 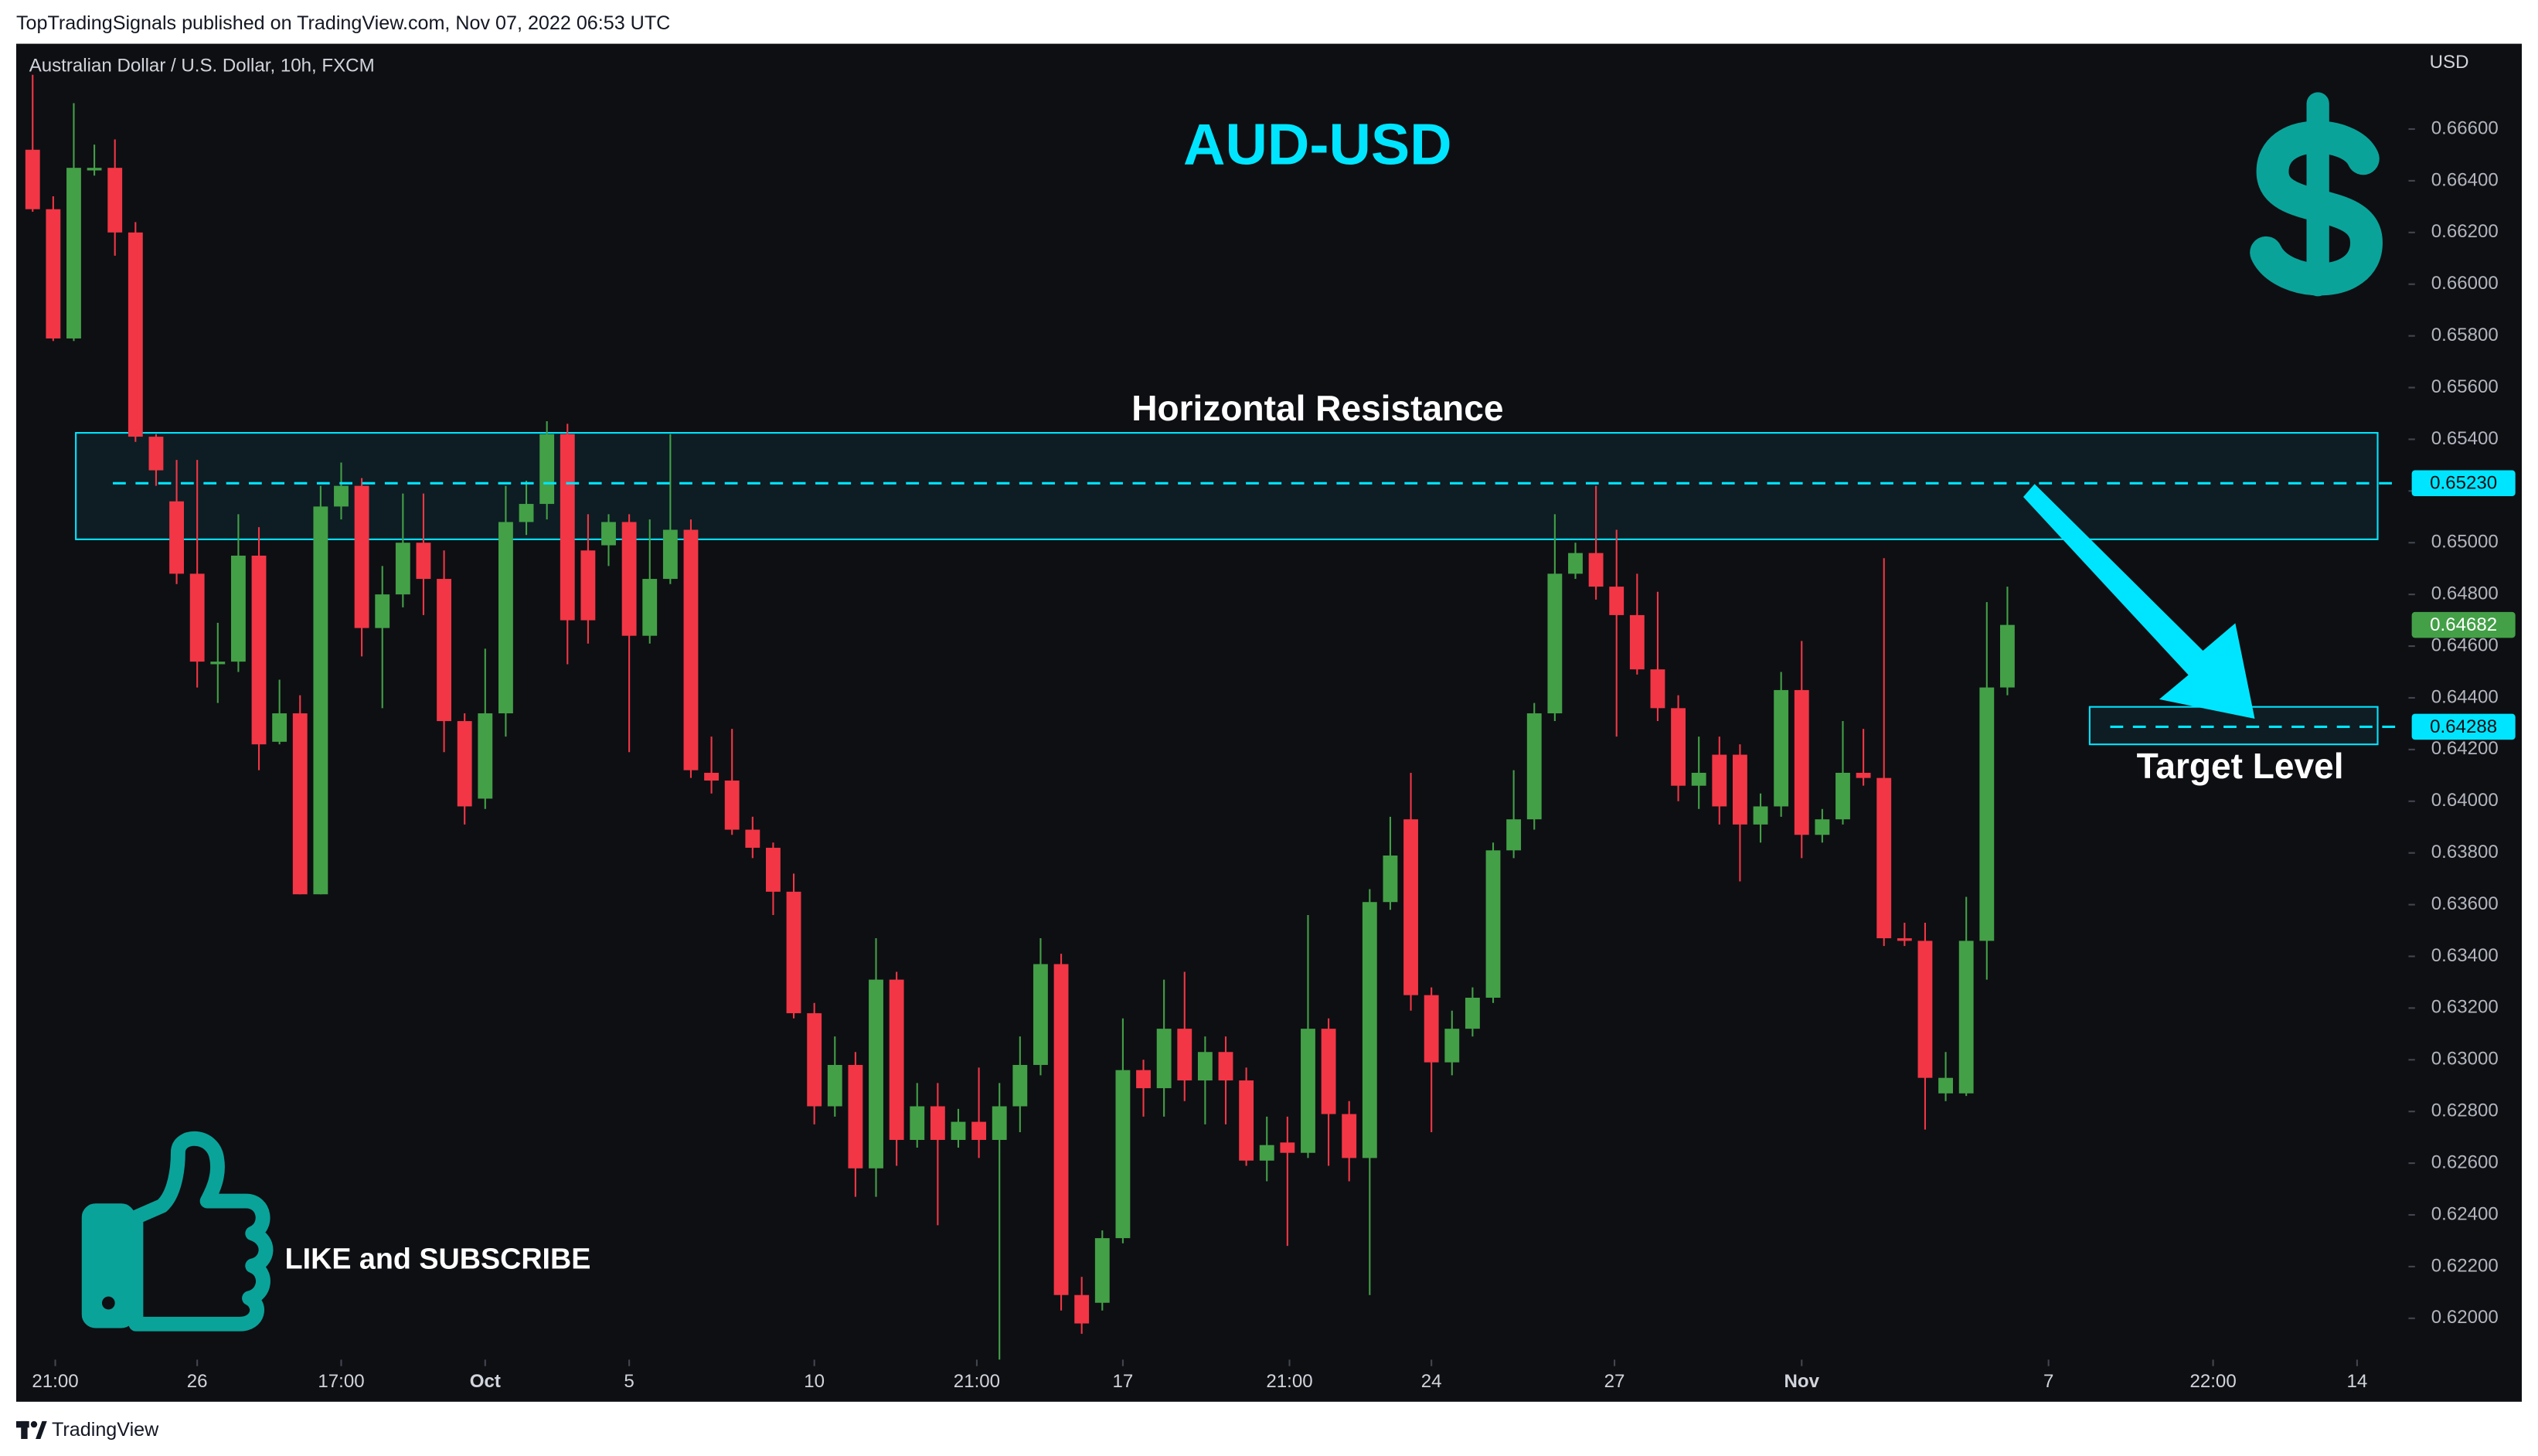 I want to click on y-tick-label: 0.62800, so click(x=2465, y=1111).